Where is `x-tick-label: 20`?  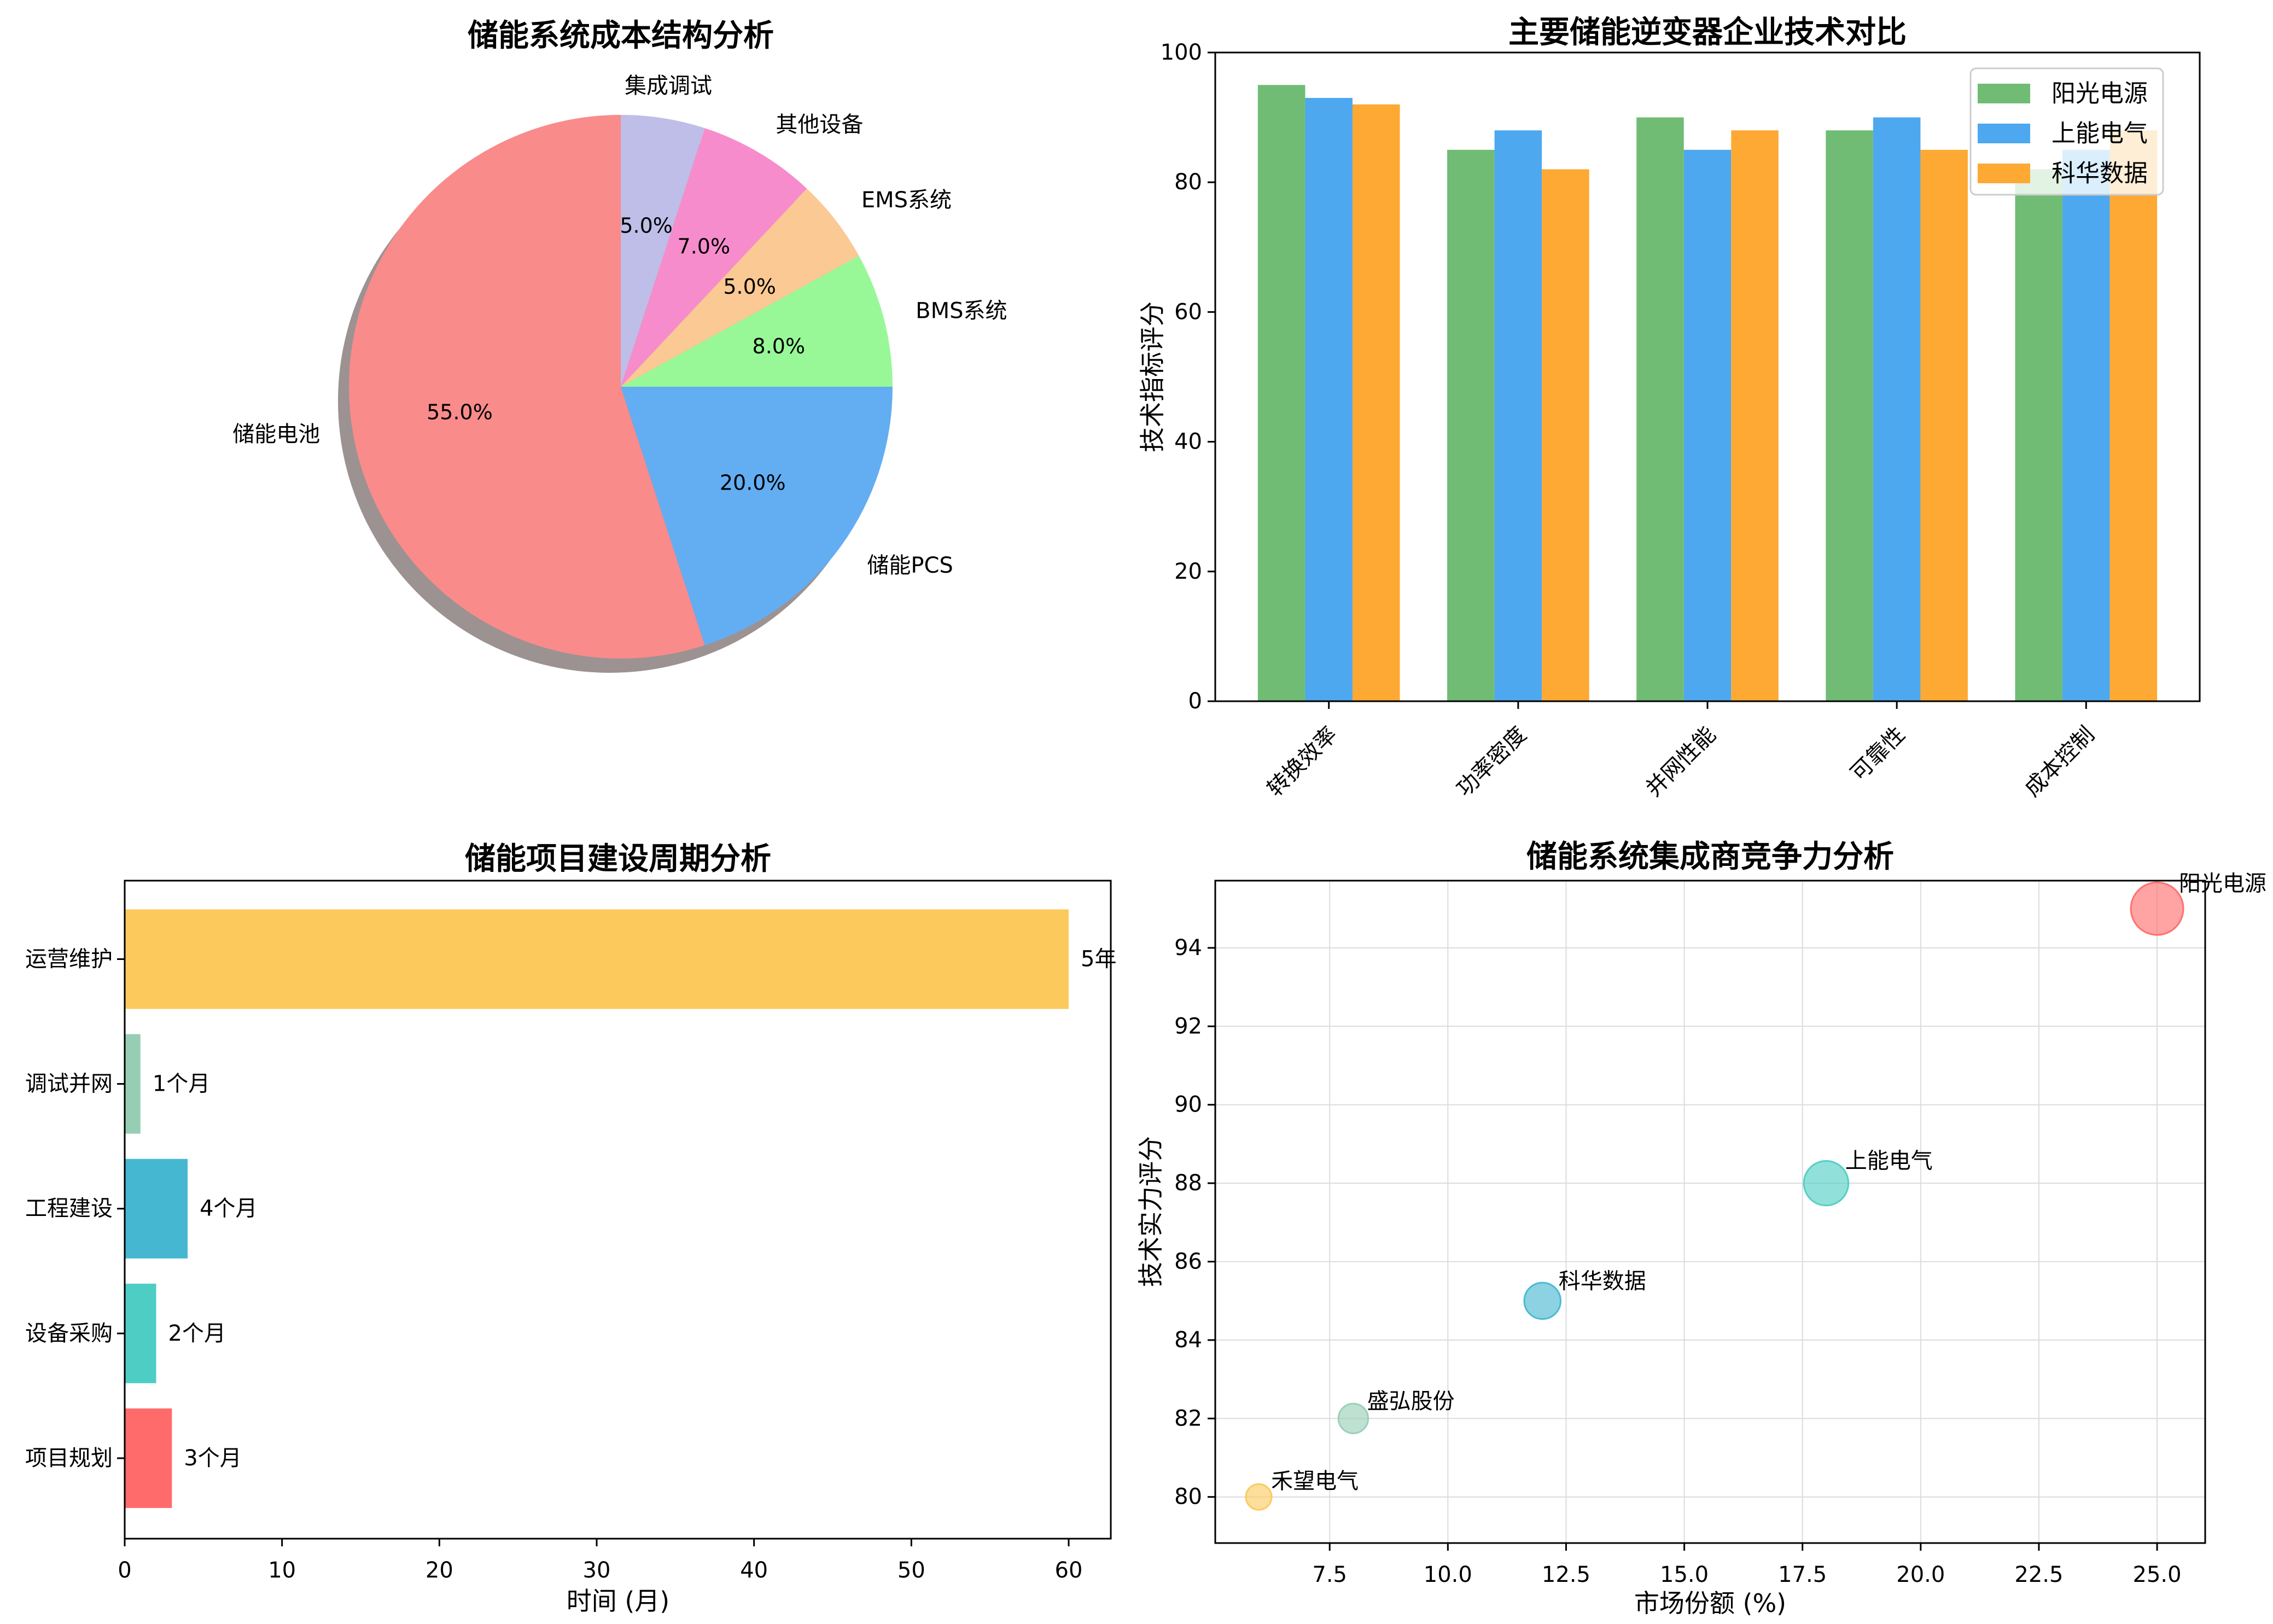 x-tick-label: 20 is located at coordinates (439, 1570).